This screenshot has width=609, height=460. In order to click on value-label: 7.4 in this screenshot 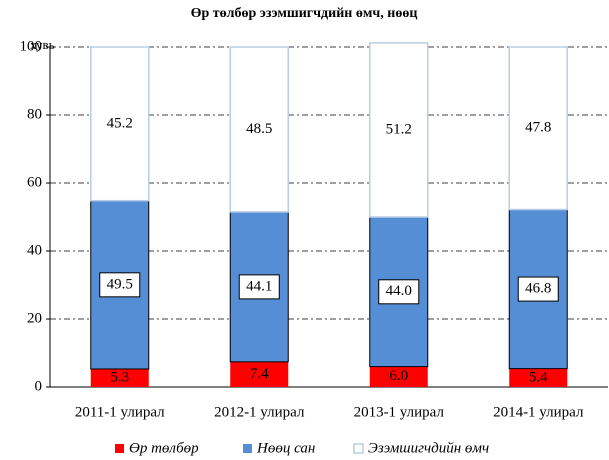, I will do `click(259, 374)`.